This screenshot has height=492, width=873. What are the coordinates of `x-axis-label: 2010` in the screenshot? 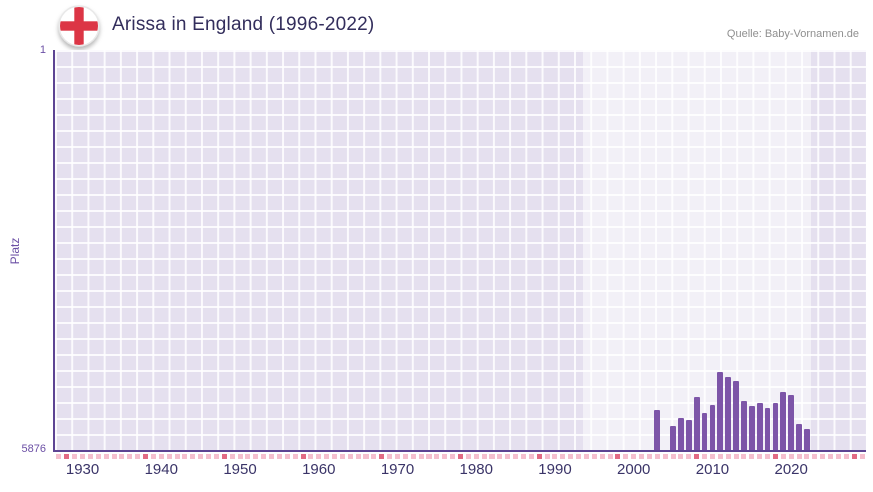 It's located at (712, 469).